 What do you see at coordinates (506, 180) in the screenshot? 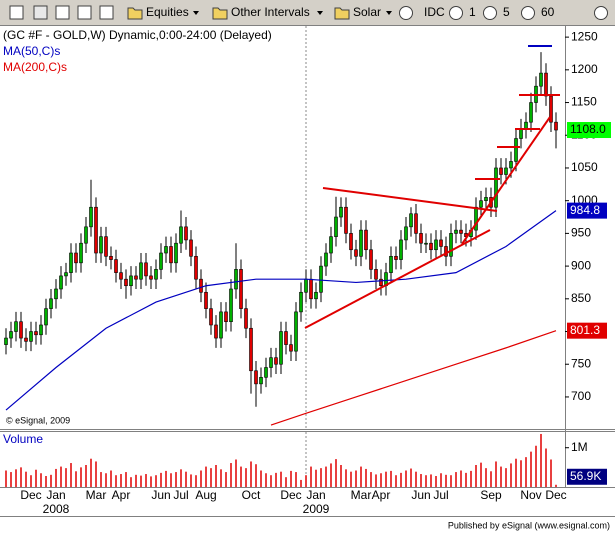
I see `trendline` at bounding box center [506, 180].